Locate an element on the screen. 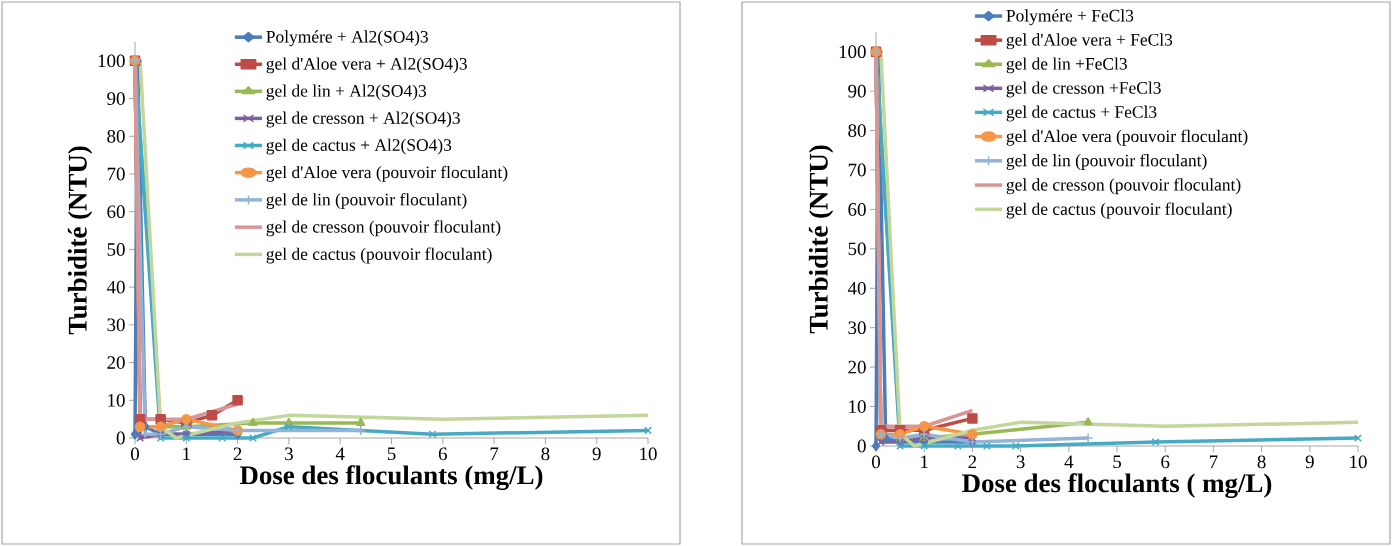 This screenshot has width=1393, height=546. x-axis-title: Dose des floculants ( mg/L) is located at coordinates (1117, 486).